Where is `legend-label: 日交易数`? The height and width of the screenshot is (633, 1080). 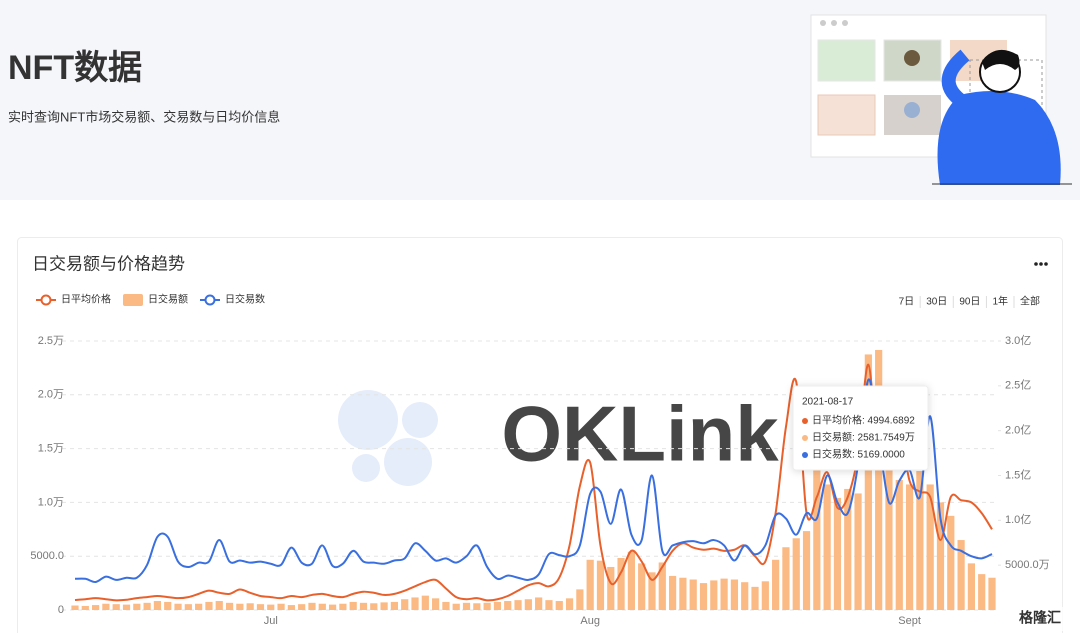 legend-label: 日交易数 is located at coordinates (245, 299).